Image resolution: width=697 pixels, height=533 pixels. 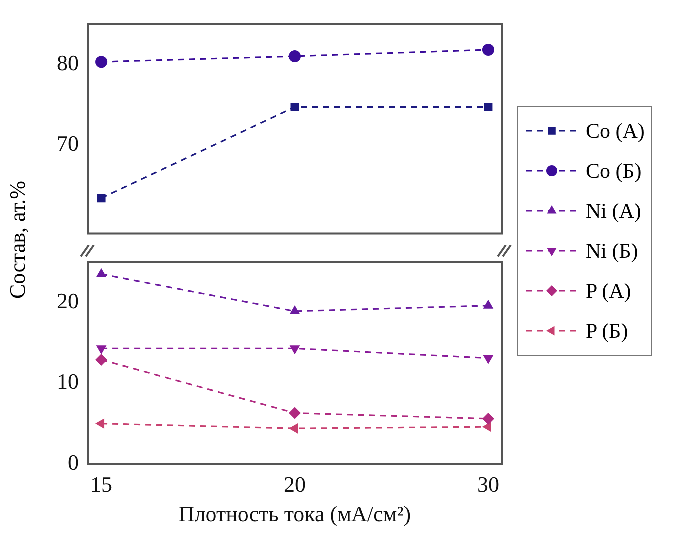 I want to click on x-axis-title: Плотность тока (мА/см²), so click(x=295, y=514).